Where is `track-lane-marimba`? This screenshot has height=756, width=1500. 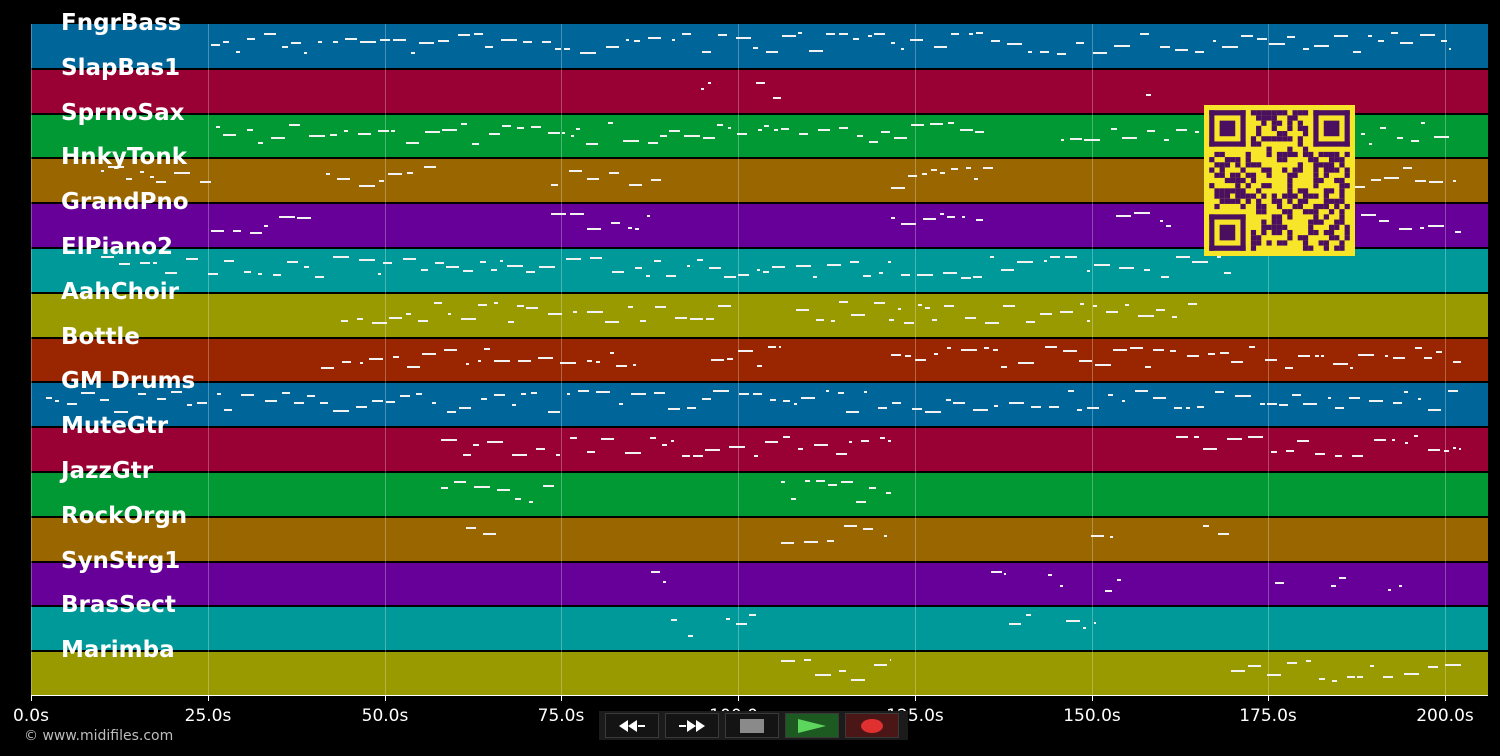
track-lane-marimba is located at coordinates (759, 673).